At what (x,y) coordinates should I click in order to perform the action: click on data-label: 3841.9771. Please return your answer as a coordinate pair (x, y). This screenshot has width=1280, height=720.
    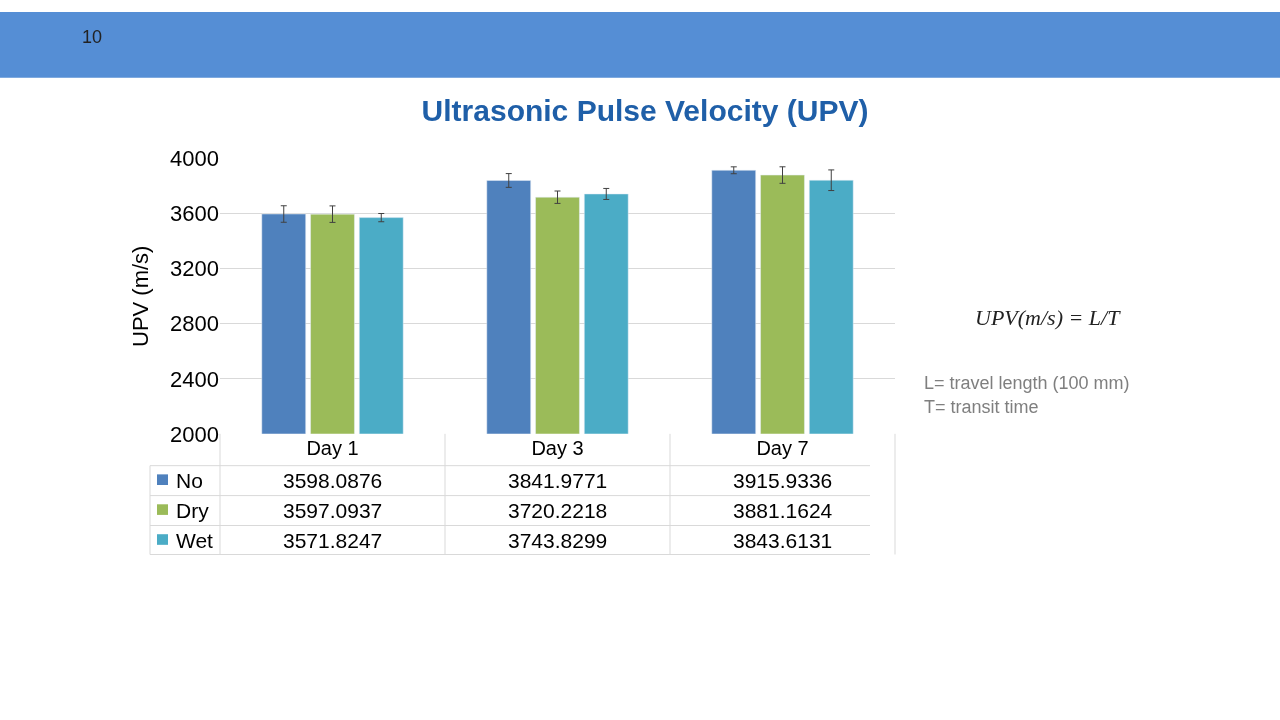
    Looking at the image, I should click on (558, 480).